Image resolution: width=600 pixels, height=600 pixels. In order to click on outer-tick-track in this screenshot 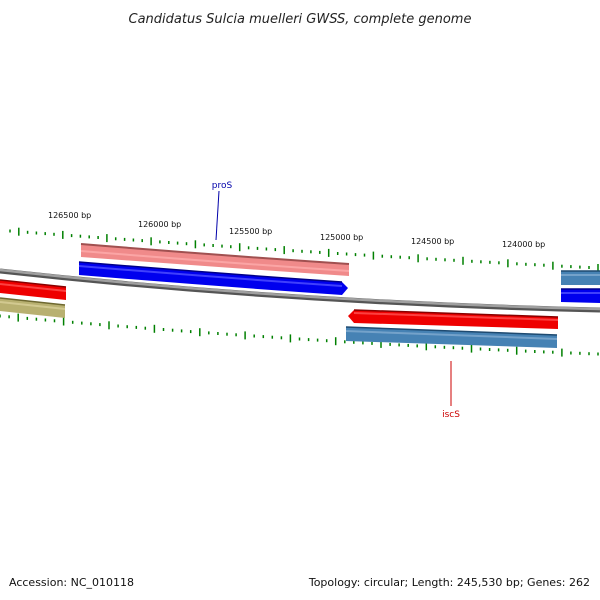, I will do `click(304, 249)`.